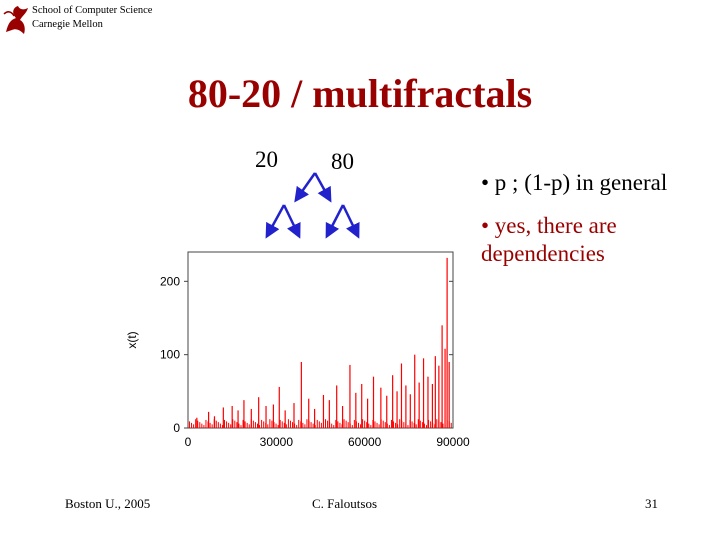 Image resolution: width=720 pixels, height=540 pixels. I want to click on arrow-top-left, so click(305, 187).